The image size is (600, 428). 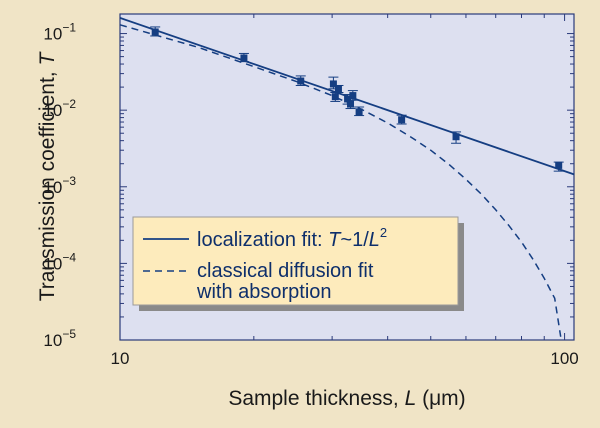 What do you see at coordinates (59, 185) in the screenshot?
I see `y-tick-label: 10⁻³` at bounding box center [59, 185].